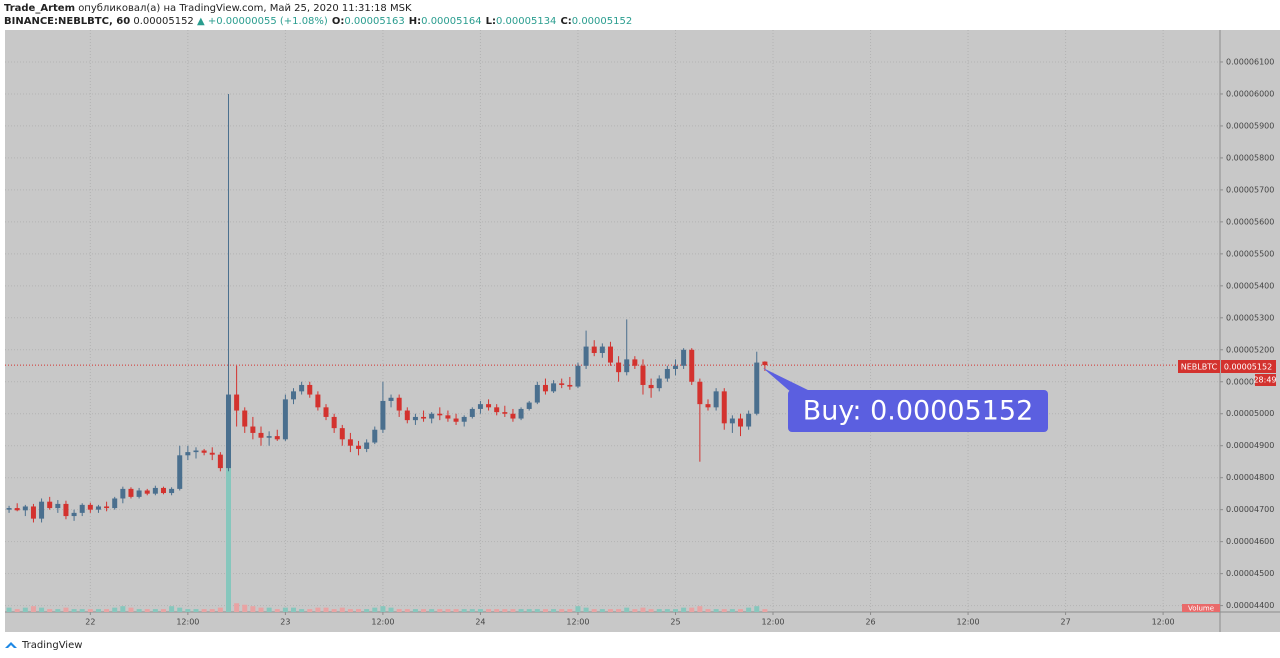 The image size is (1280, 658). What do you see at coordinates (51, 645) in the screenshot?
I see `brand: TradingView` at bounding box center [51, 645].